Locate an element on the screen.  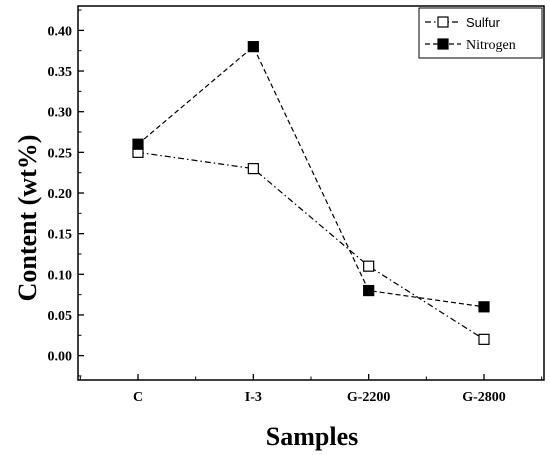
legend-label-nitrogen: Nitrogen is located at coordinates (491, 45).